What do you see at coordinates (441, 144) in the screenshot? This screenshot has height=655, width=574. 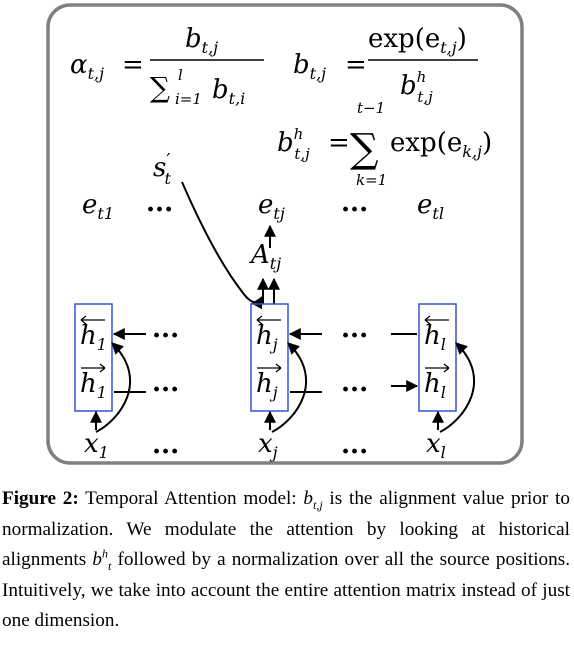 I see `svg-text: exp(ek,j)` at bounding box center [441, 144].